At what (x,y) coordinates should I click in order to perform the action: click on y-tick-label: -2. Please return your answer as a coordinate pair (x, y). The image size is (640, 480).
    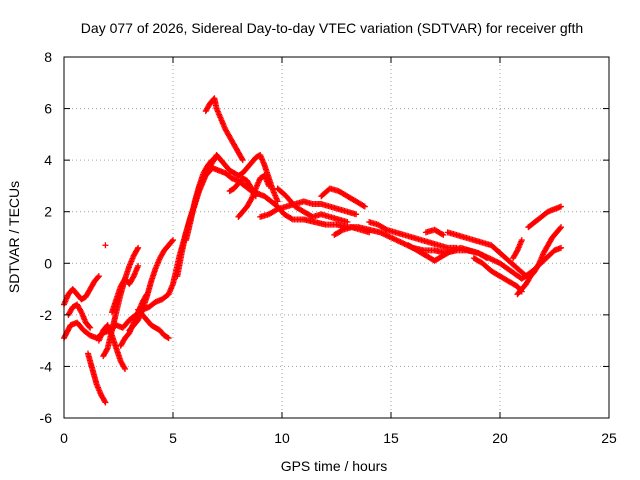
    Looking at the image, I should click on (46, 315).